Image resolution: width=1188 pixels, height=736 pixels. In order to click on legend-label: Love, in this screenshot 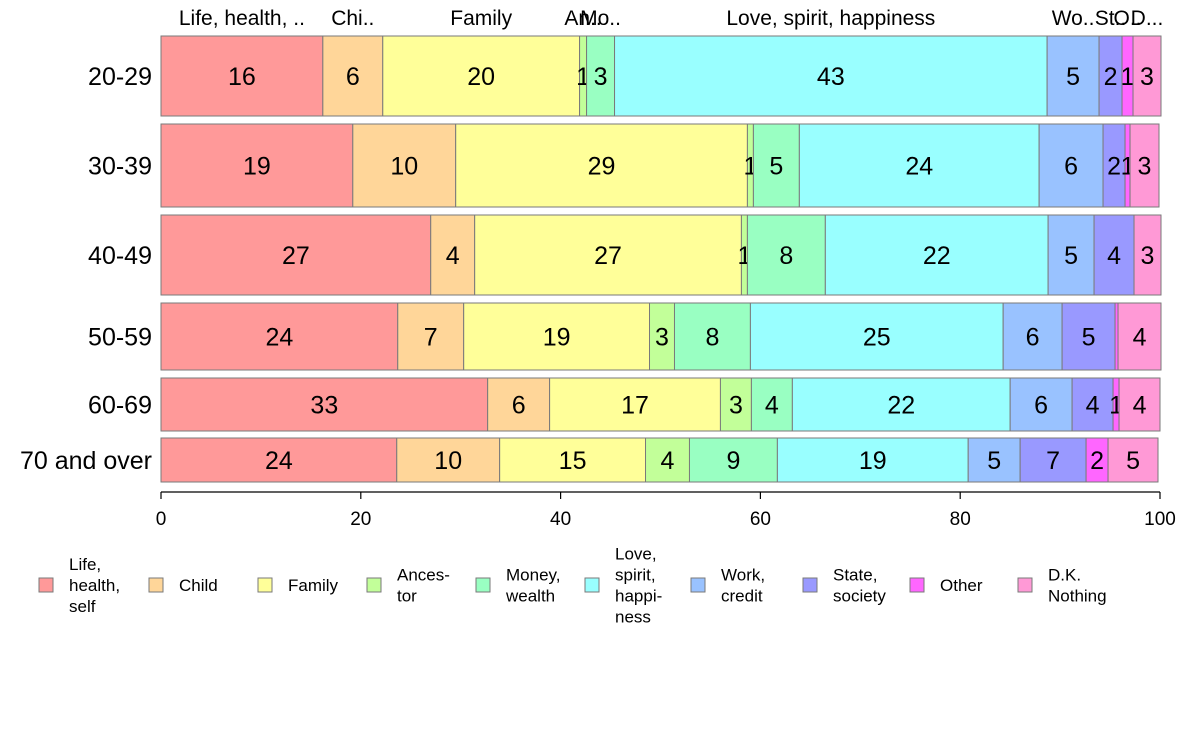, I will do `click(636, 554)`.